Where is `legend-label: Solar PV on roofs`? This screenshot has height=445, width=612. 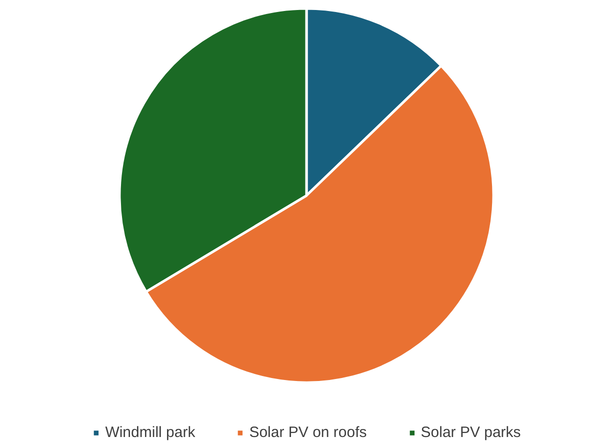
legend-label: Solar PV on roofs is located at coordinates (308, 432).